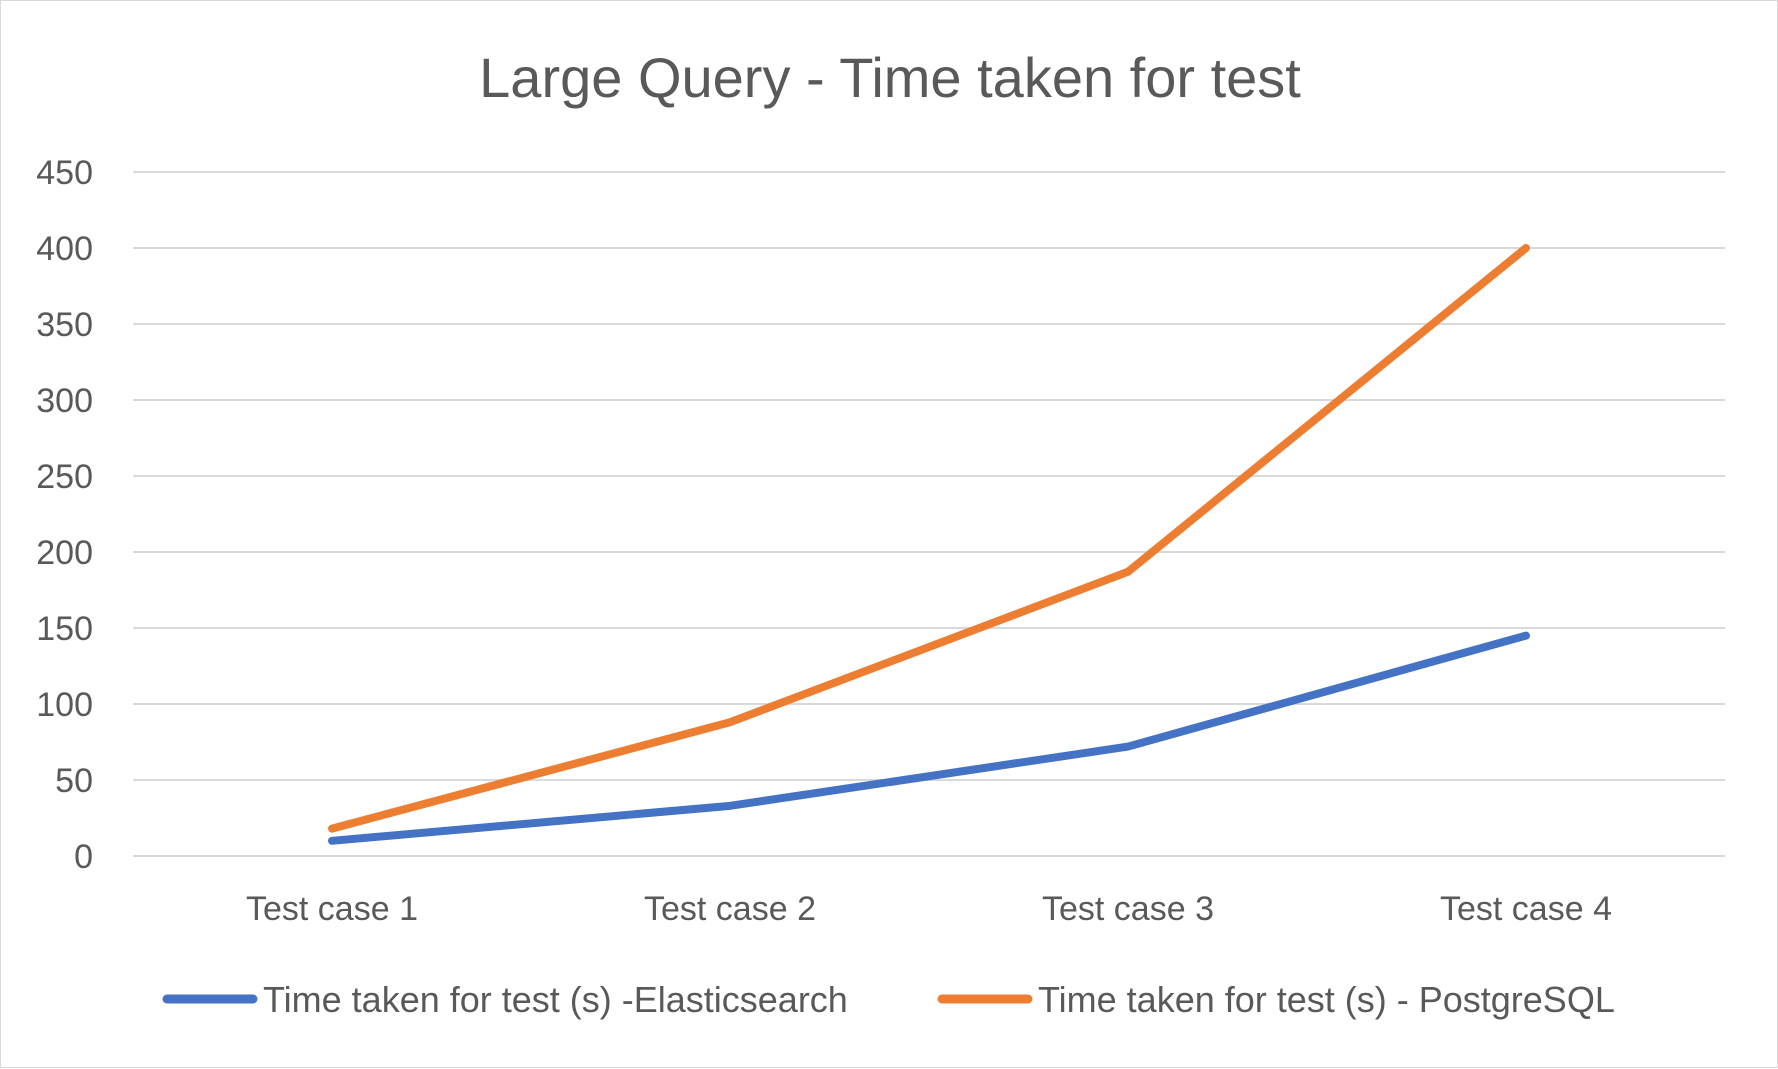 The width and height of the screenshot is (1778, 1069). Describe the element at coordinates (555, 999) in the screenshot. I see `legend-label-elasticsearch: Time taken for test (s) -Elasticsearch` at that location.